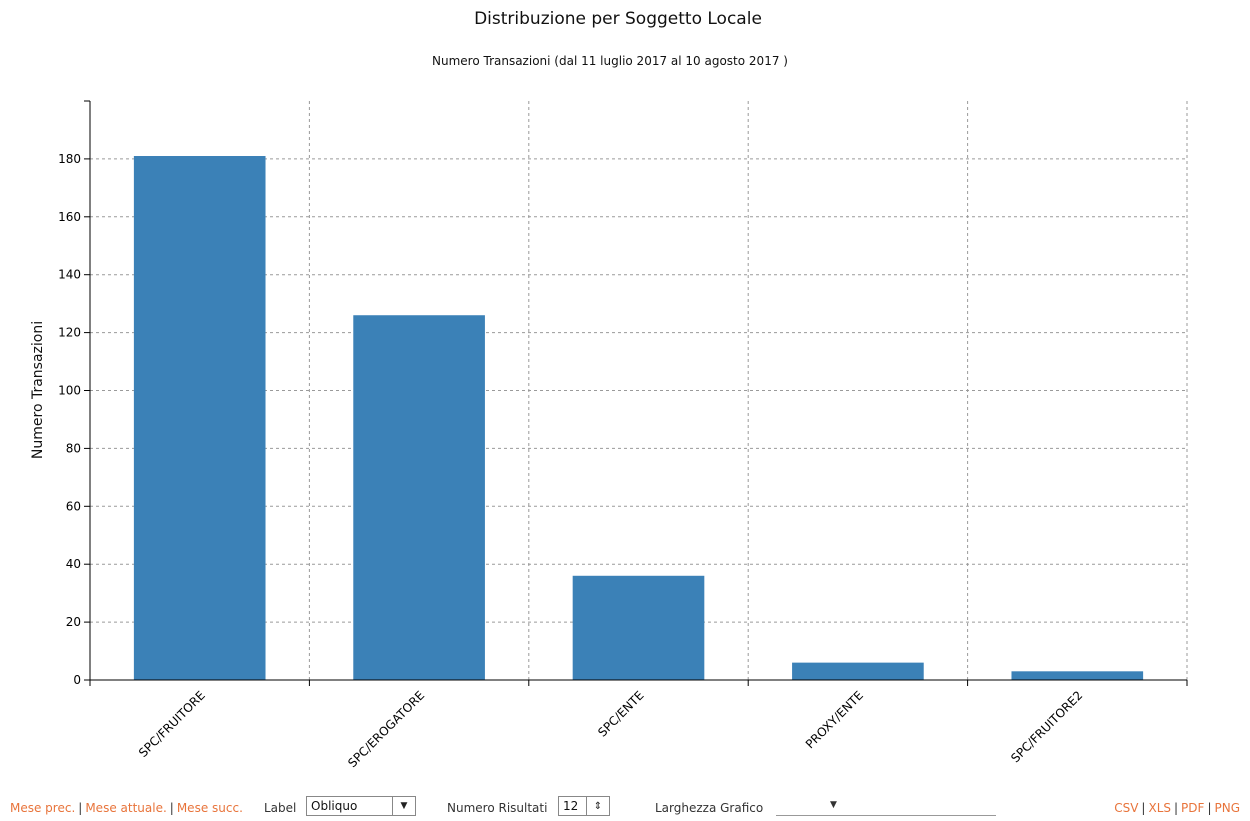  What do you see at coordinates (1126, 808) in the screenshot?
I see `export-csv-link: CSV` at bounding box center [1126, 808].